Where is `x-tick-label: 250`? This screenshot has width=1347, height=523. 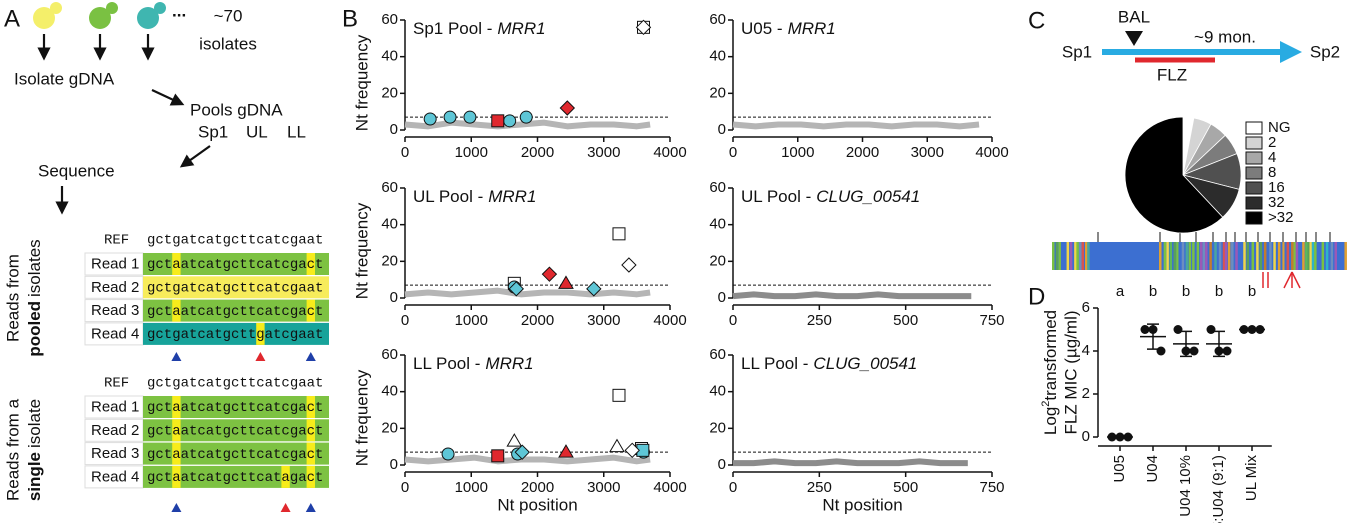
x-tick-label: 250 is located at coordinates (819, 487).